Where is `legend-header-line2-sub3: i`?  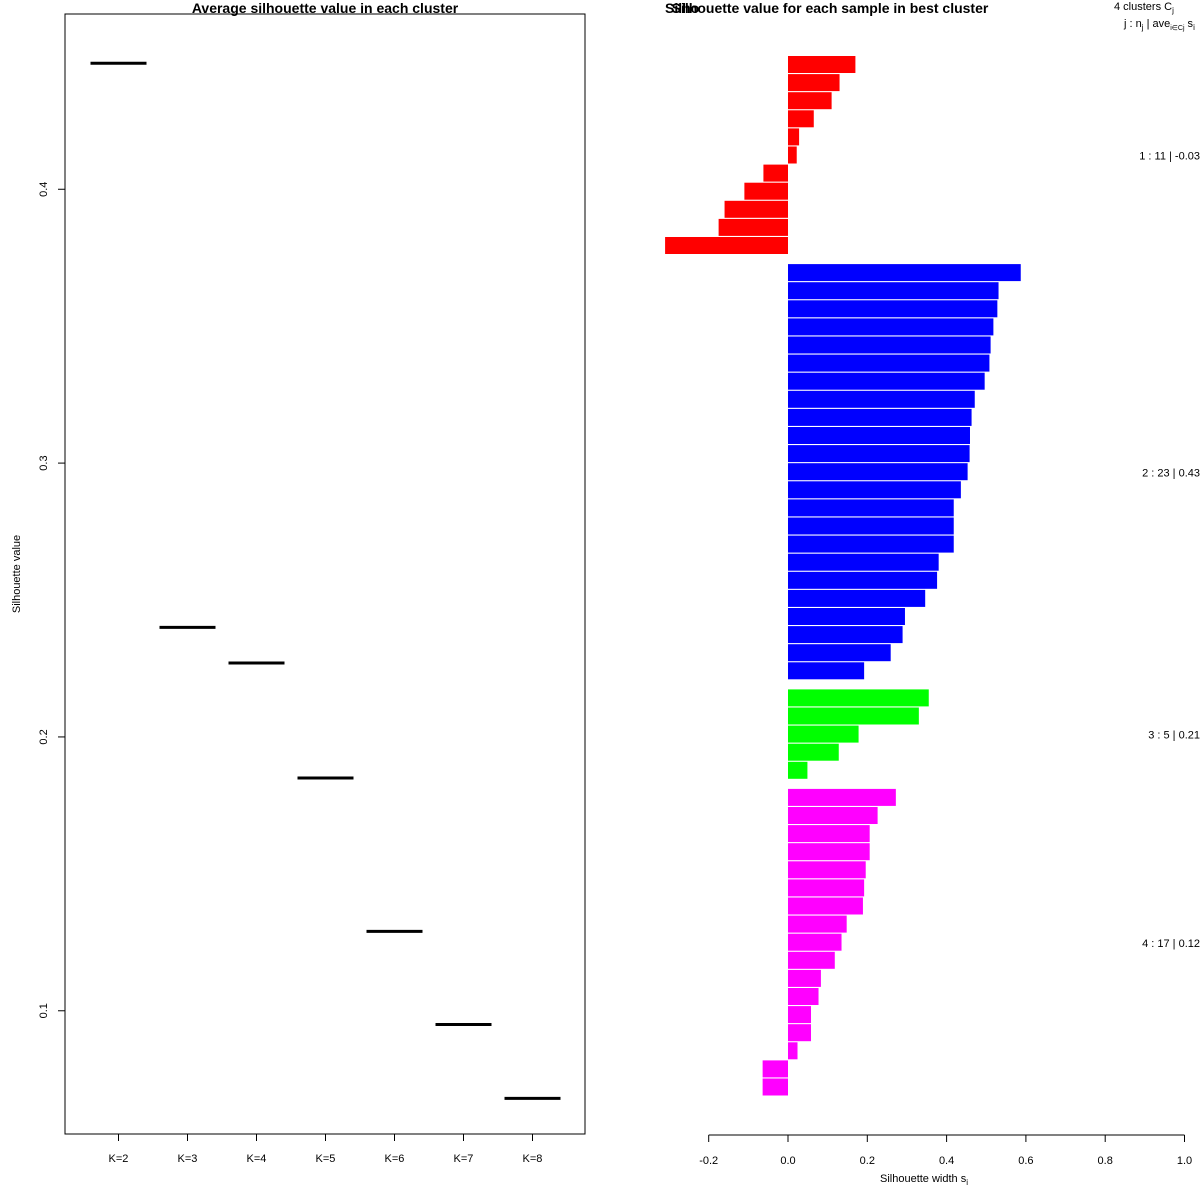 legend-header-line2-sub3: i is located at coordinates (1194, 27).